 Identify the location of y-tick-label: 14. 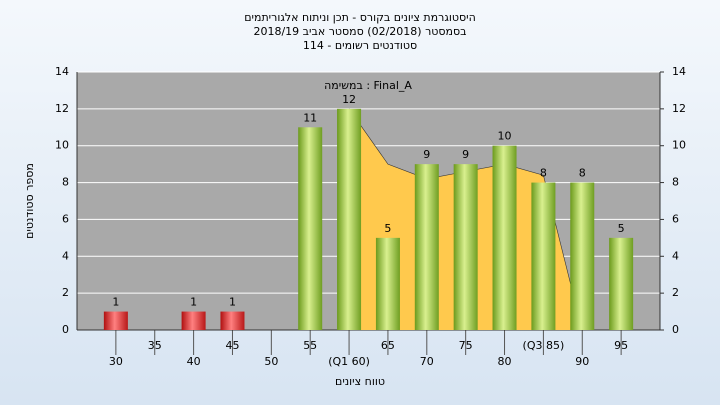
(62, 71).